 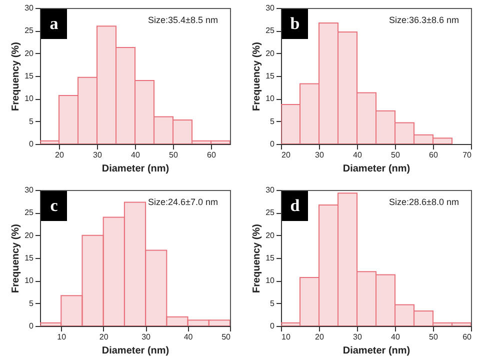 What do you see at coordinates (54, 206) in the screenshot?
I see `panel-letter-box: c` at bounding box center [54, 206].